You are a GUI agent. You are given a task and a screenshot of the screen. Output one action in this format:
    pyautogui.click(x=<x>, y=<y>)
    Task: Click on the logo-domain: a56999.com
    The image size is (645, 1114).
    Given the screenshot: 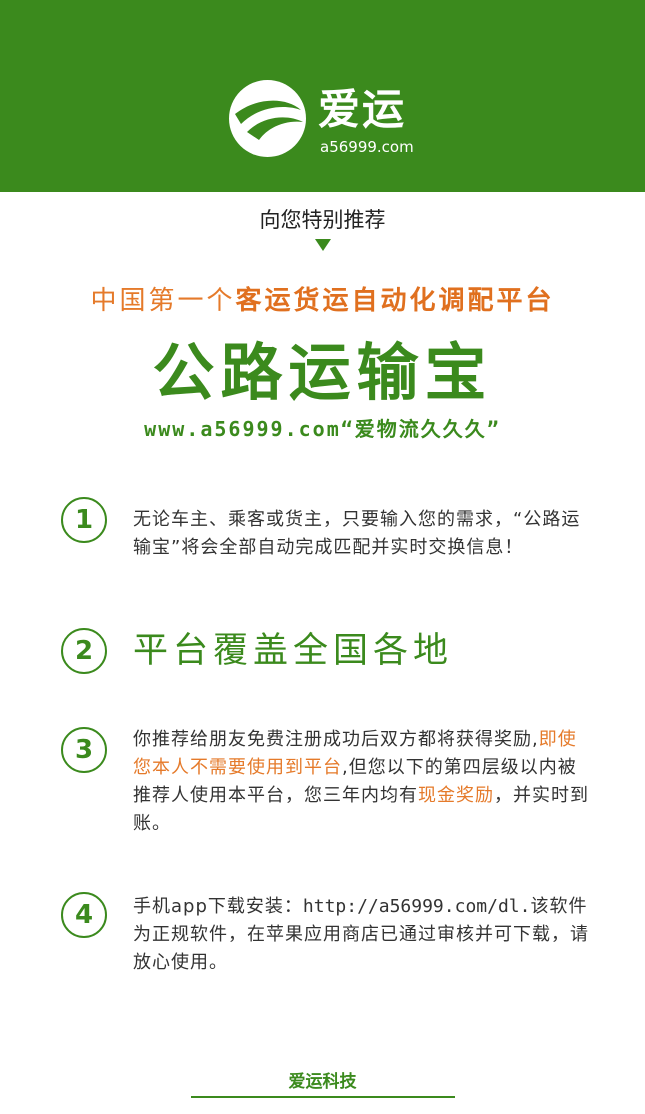 What is the action you would take?
    pyautogui.click(x=367, y=147)
    